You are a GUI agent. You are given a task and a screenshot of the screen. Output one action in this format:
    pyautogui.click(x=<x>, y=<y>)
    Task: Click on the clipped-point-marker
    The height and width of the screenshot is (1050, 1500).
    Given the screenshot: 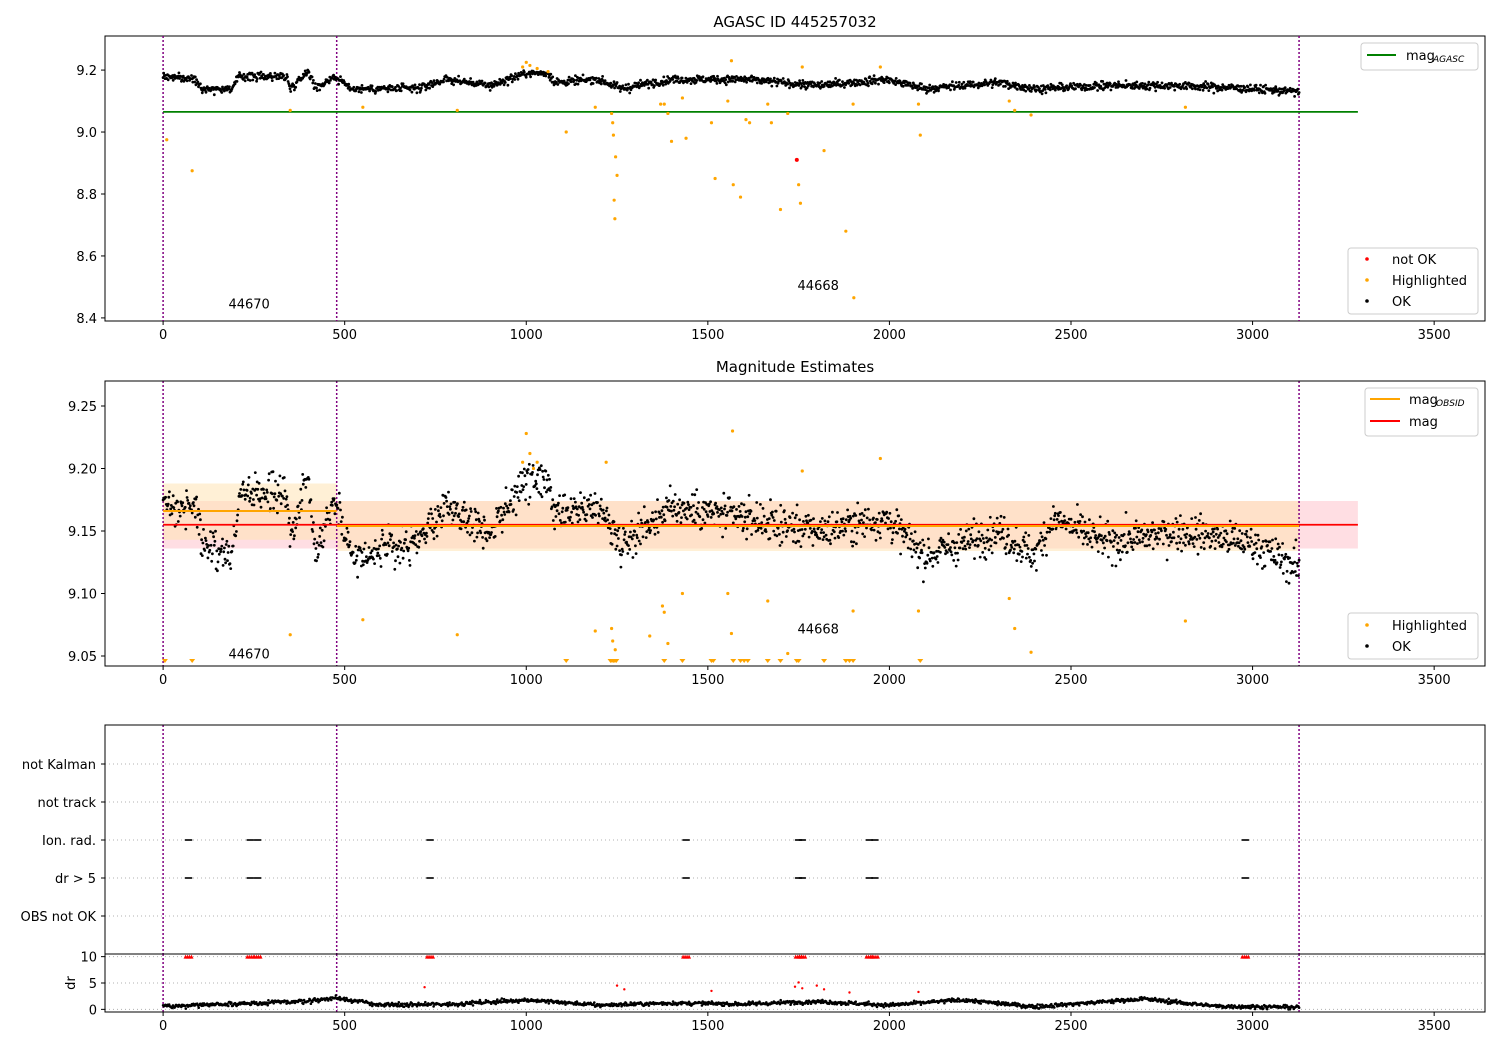 What is the action you would take?
    pyautogui.click(x=713, y=661)
    